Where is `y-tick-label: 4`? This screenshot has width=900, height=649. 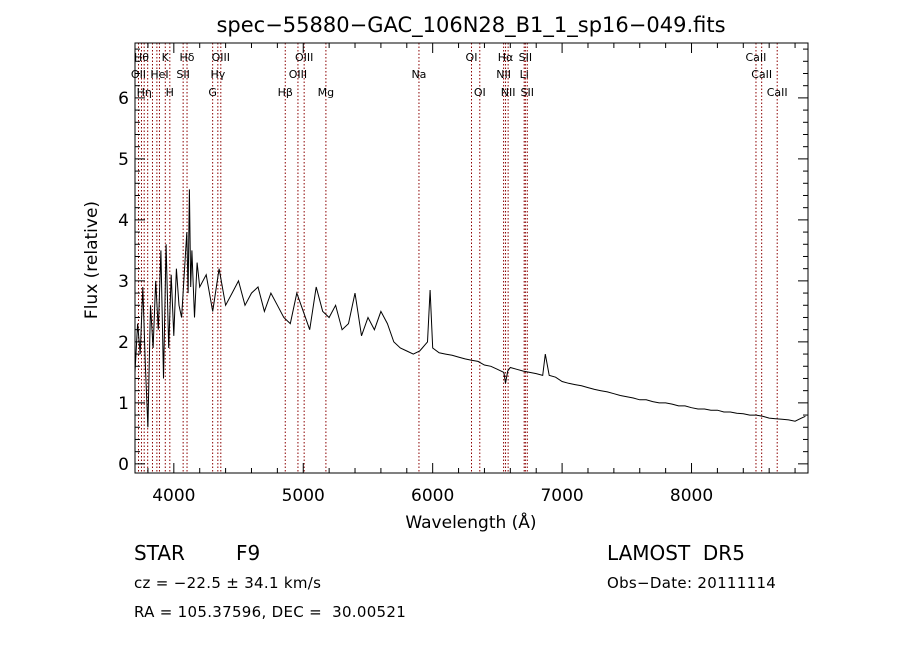
y-tick-label: 4 is located at coordinates (123, 221).